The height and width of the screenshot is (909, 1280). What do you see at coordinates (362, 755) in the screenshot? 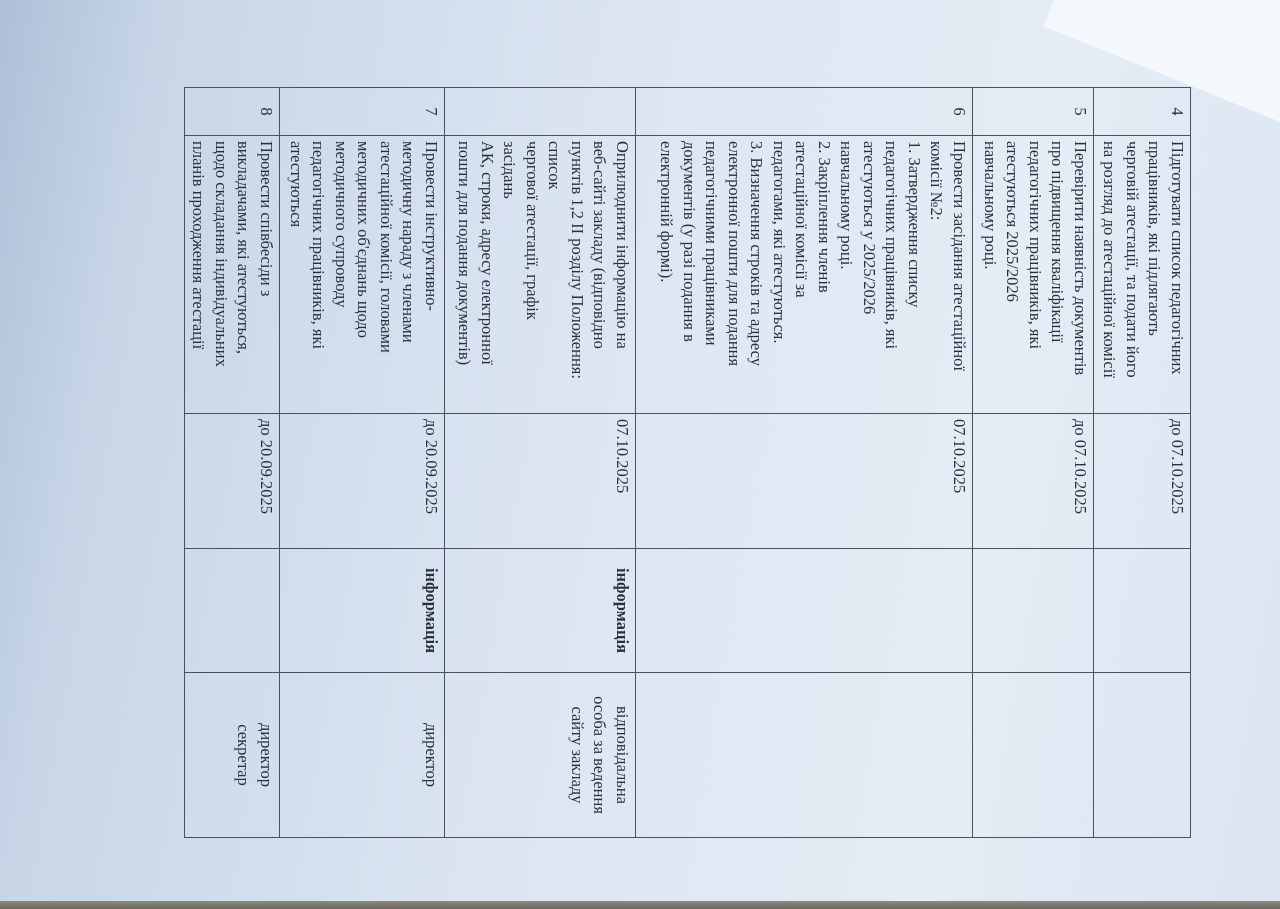
I see `responsible-cell: директор` at bounding box center [362, 755].